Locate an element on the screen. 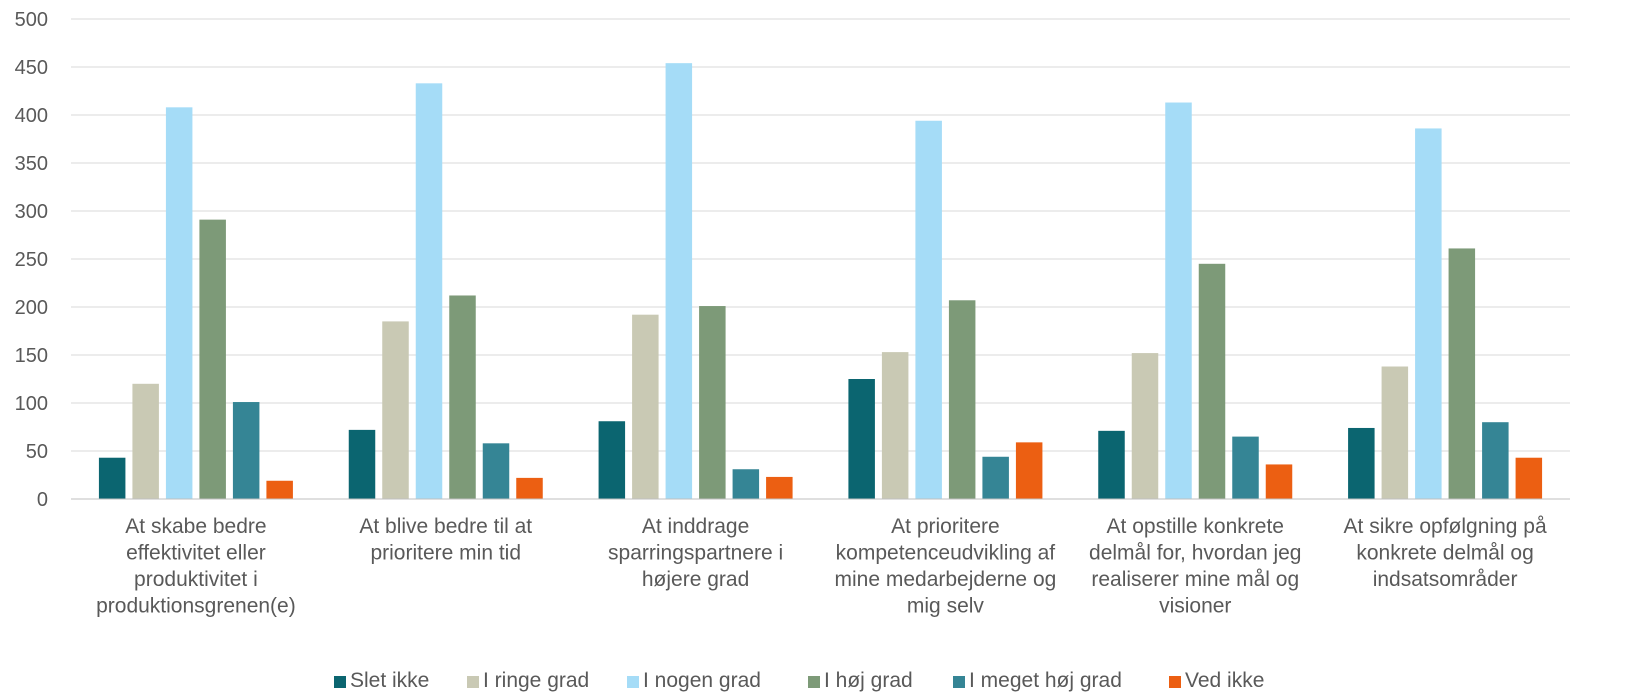 The image size is (1630, 693). x-tick-label: prioritere min tid is located at coordinates (445, 553).